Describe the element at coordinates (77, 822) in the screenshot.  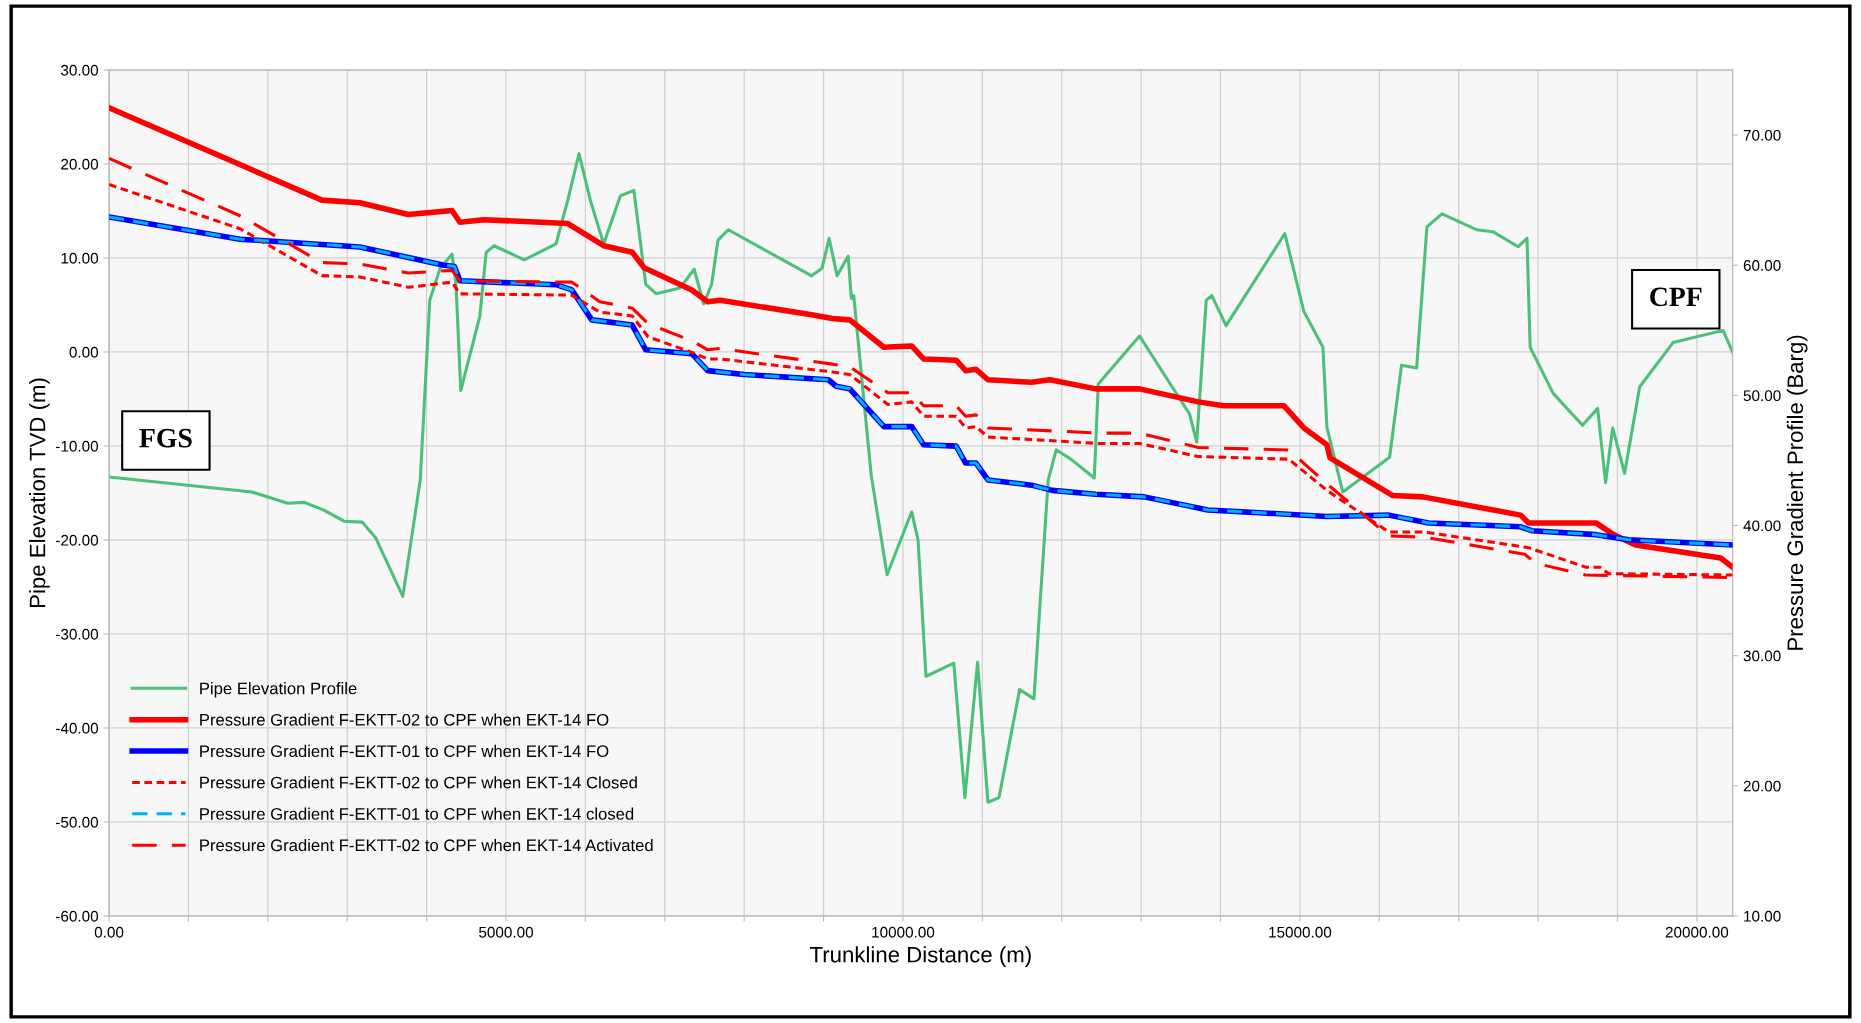
I see `y-tick-label: -50.00` at that location.